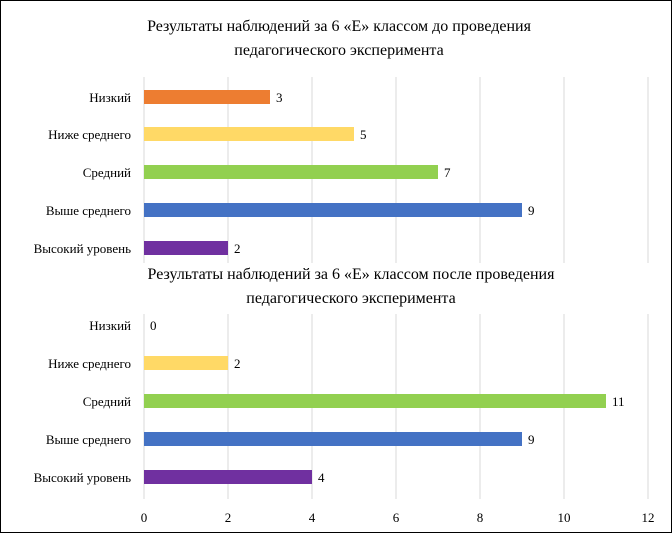  What do you see at coordinates (110, 97) in the screenshot?
I see `chart1-category-label: Низкий` at bounding box center [110, 97].